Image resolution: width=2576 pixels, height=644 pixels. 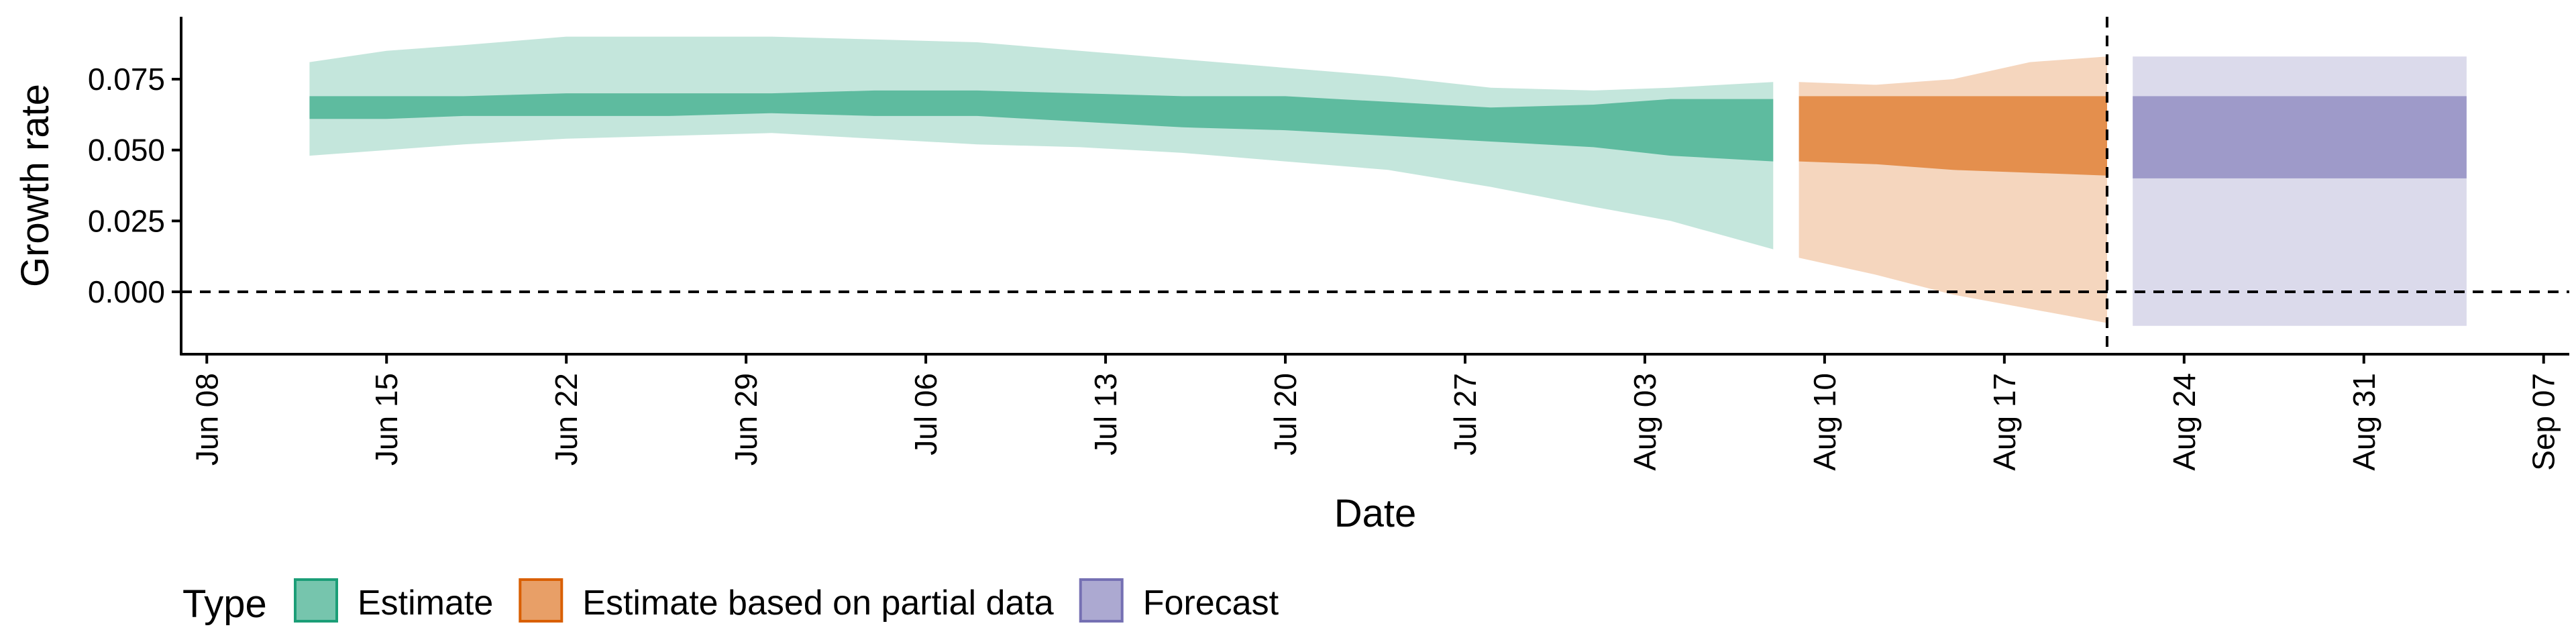 I want to click on y-tick-label: 0.050, so click(x=126, y=150).